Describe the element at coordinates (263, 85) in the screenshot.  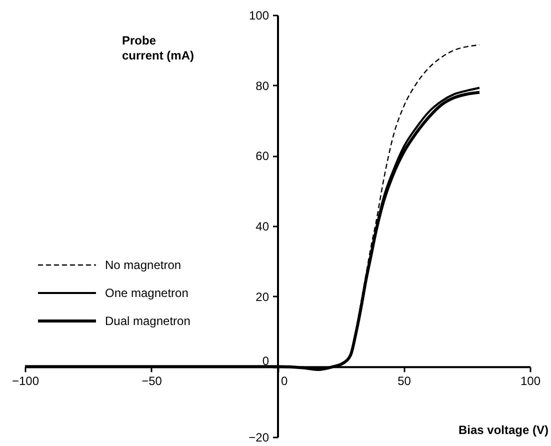
I see `y-tick-label: 80` at that location.